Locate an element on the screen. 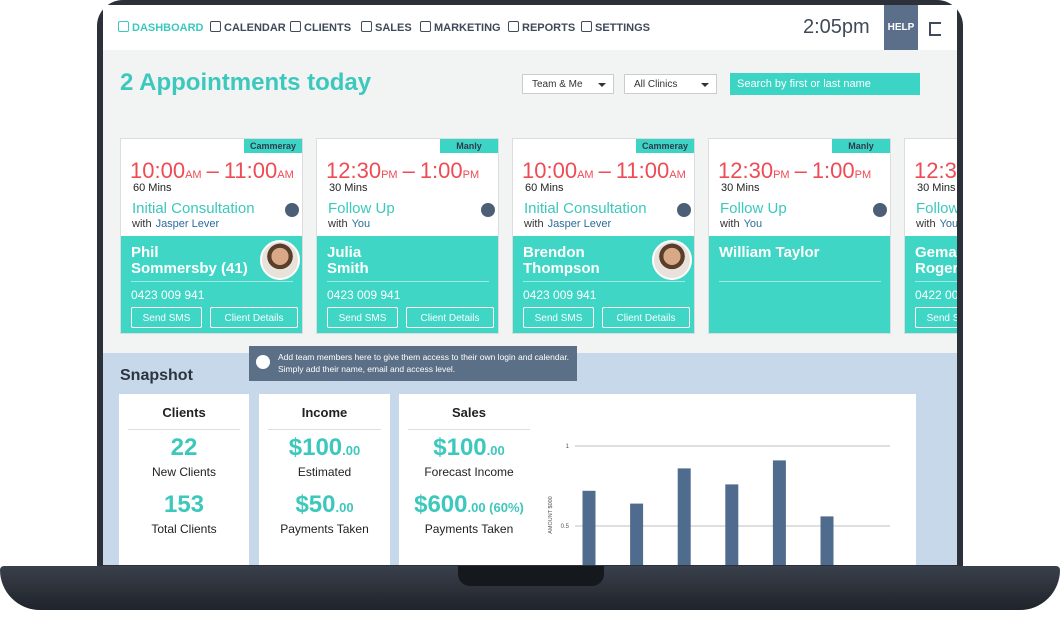  stat-label: Payments Taken is located at coordinates (324, 529).